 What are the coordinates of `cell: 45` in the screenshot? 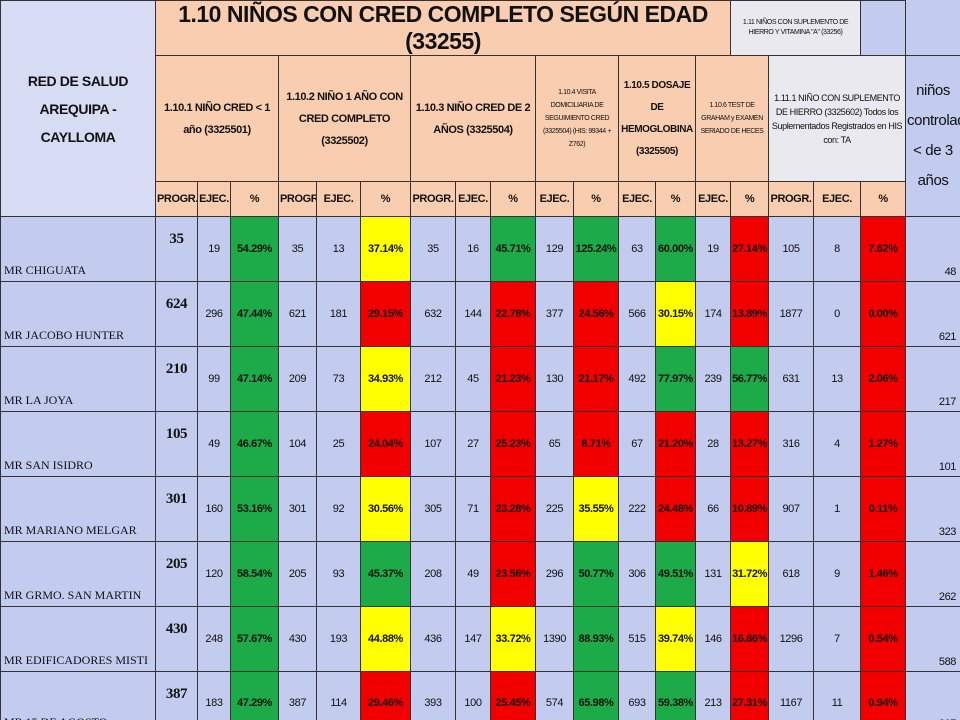 It's located at (473, 379).